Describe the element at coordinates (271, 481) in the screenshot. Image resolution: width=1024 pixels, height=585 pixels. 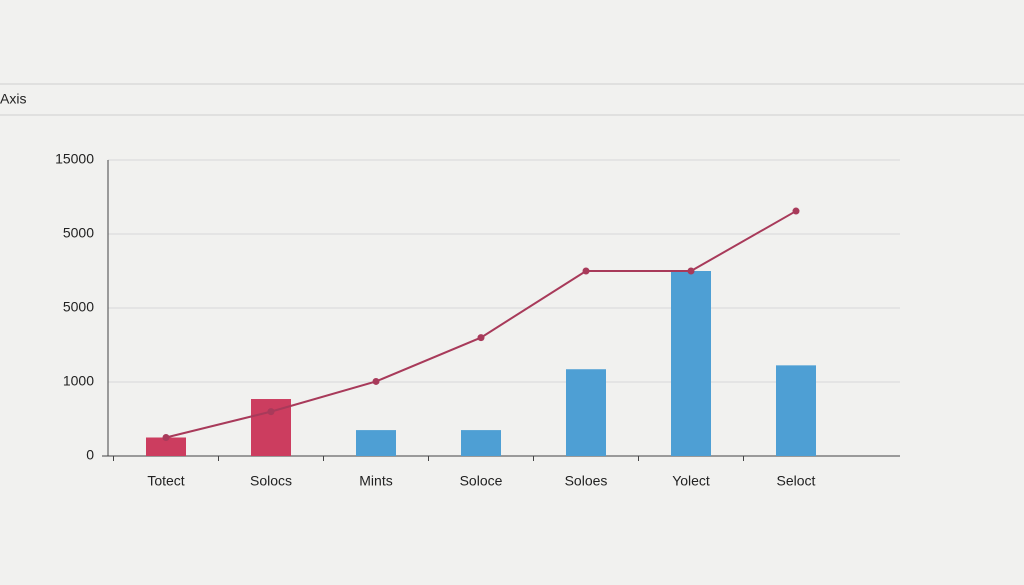
I see `x-tick-label: Solocs` at that location.